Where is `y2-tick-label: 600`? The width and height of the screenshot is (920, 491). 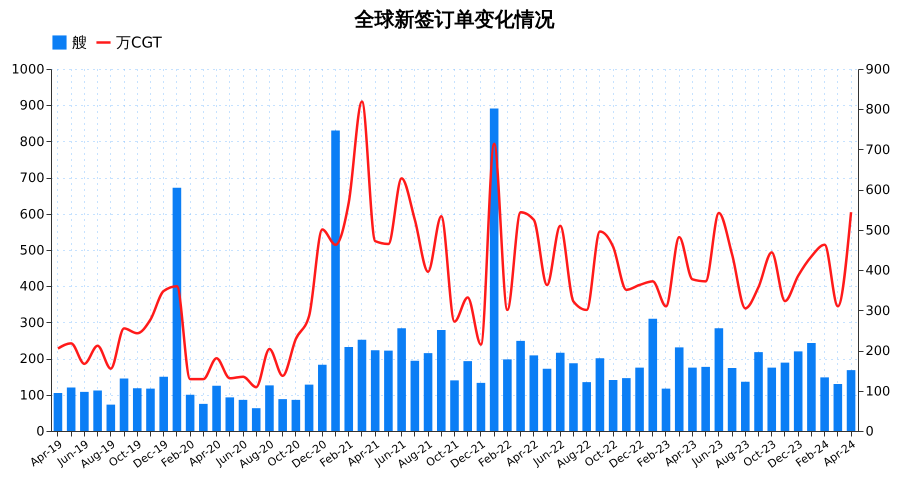
y2-tick-label: 600 is located at coordinates (878, 190).